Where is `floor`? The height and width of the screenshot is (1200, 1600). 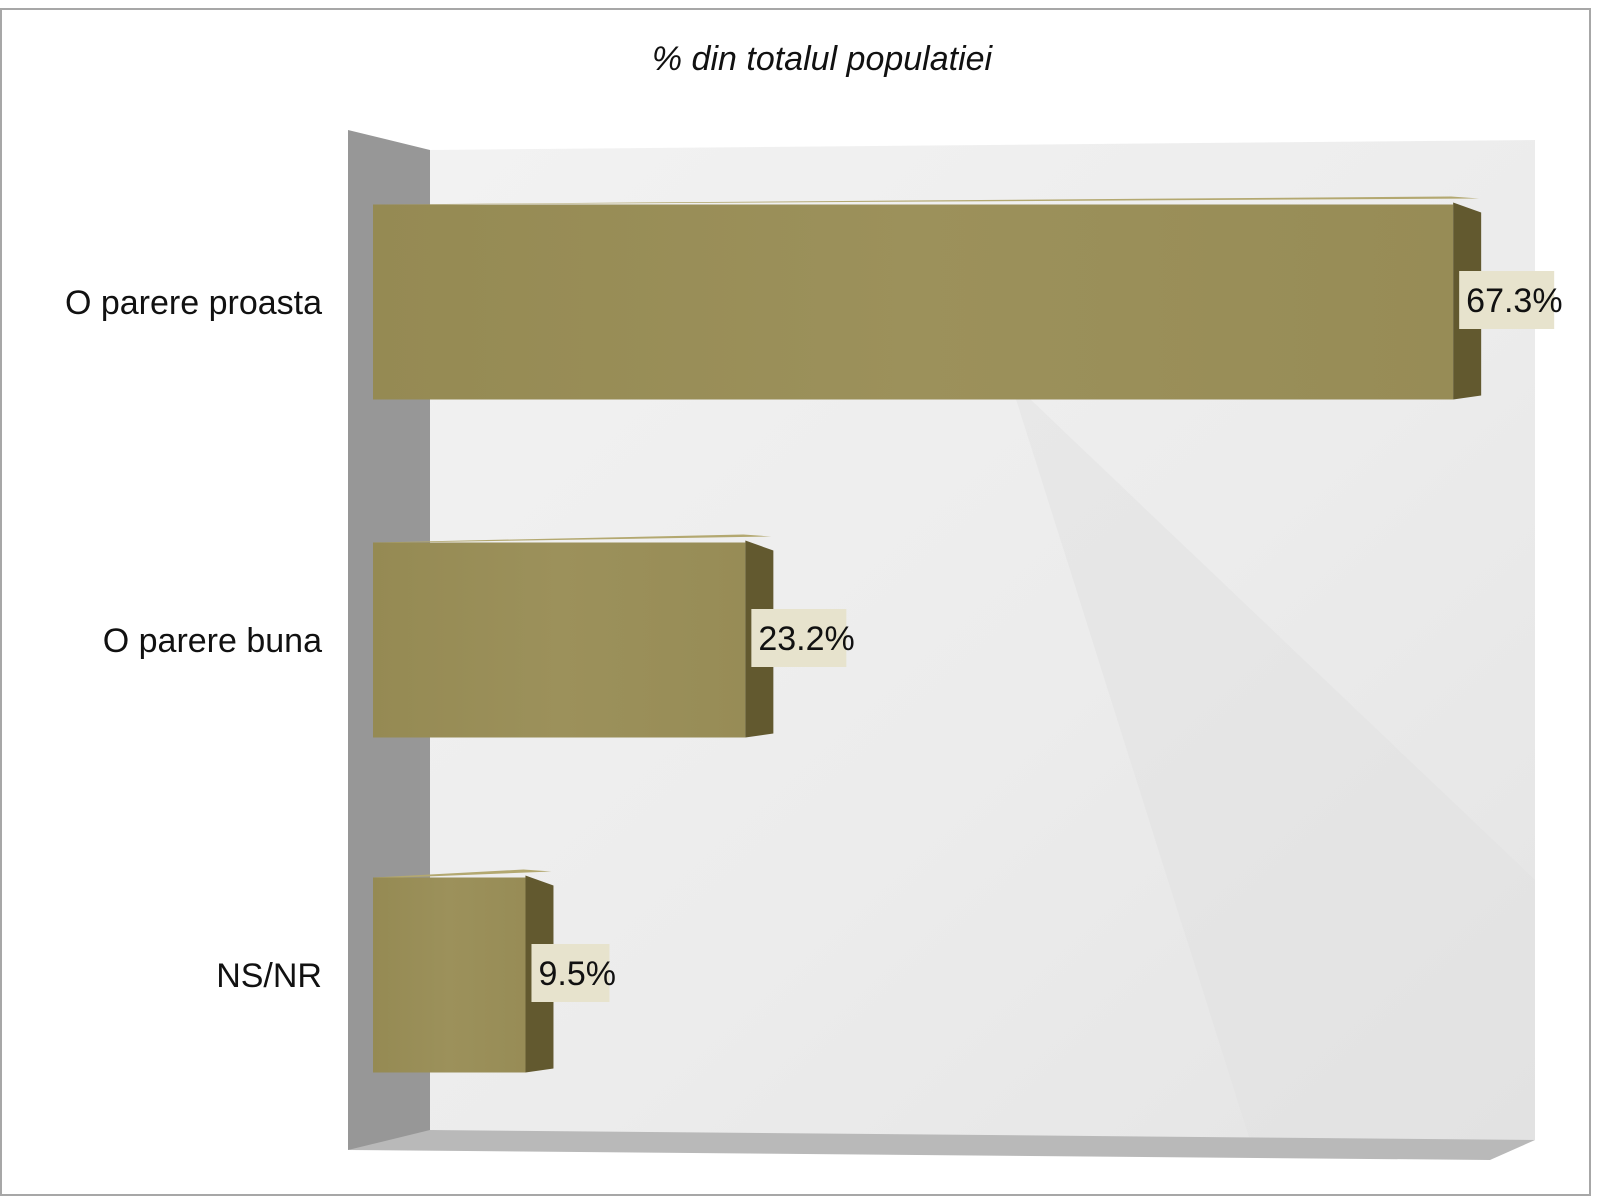
floor is located at coordinates (941, 1145).